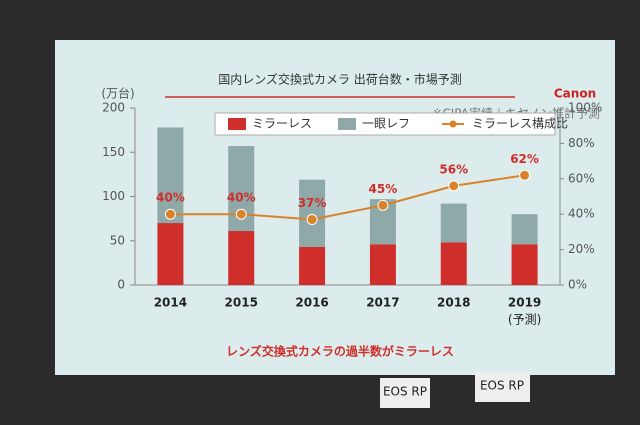  I want to click on y2-tick-label: 60%, so click(581, 178).